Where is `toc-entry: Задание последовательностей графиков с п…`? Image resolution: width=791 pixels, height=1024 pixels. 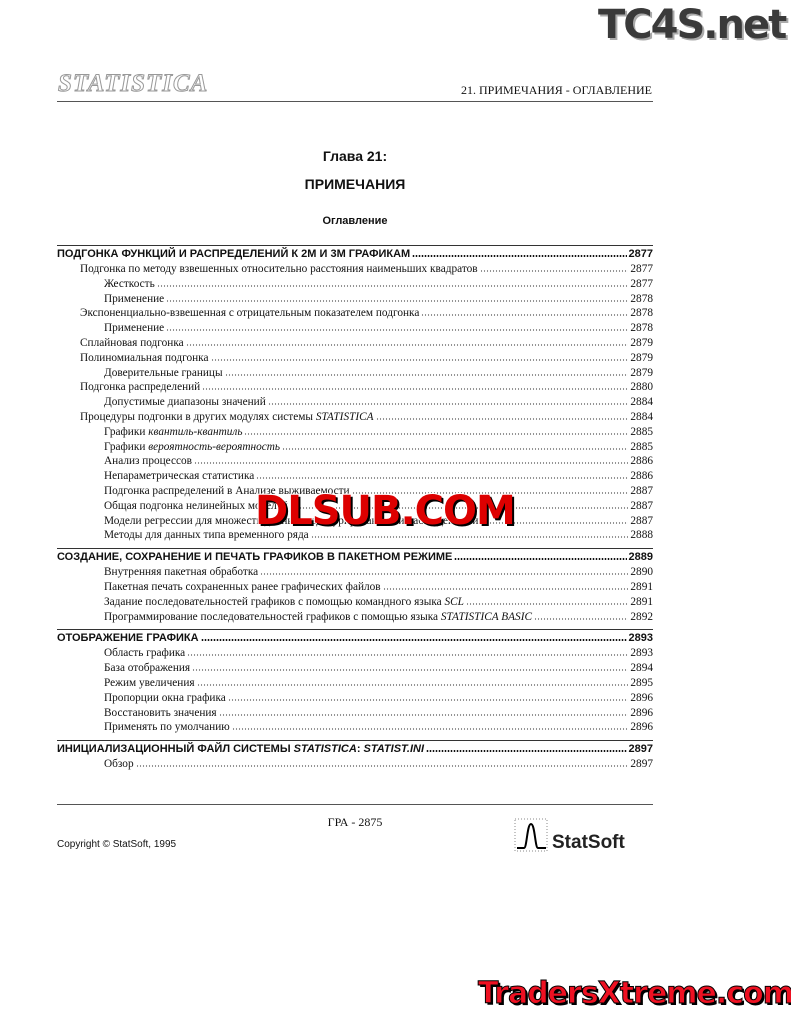
toc-entry: Задание последовательностей графиков с п… is located at coordinates (355, 602).